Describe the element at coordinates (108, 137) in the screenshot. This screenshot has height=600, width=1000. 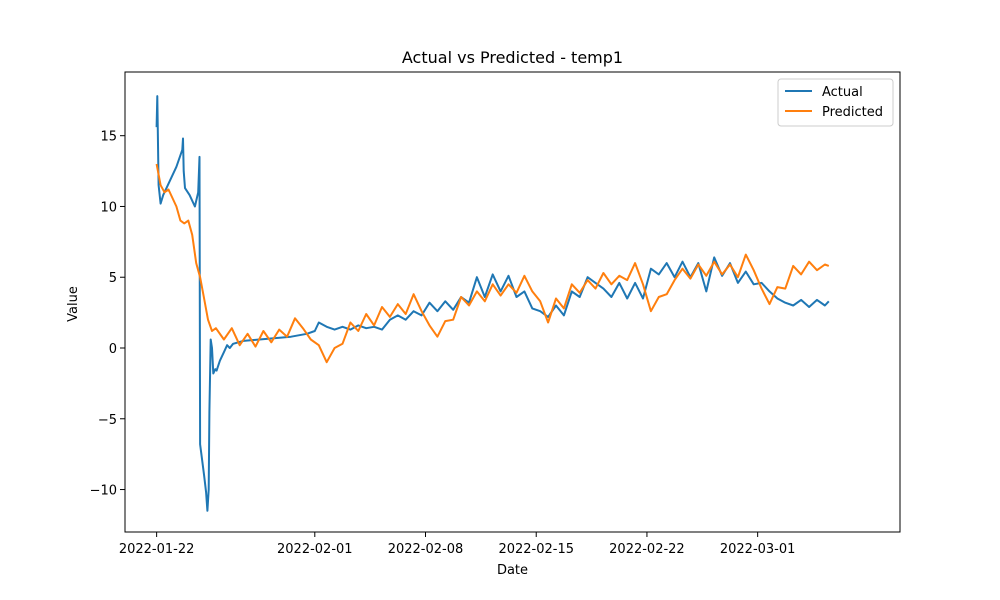
I see `y-tick-label: 15` at that location.